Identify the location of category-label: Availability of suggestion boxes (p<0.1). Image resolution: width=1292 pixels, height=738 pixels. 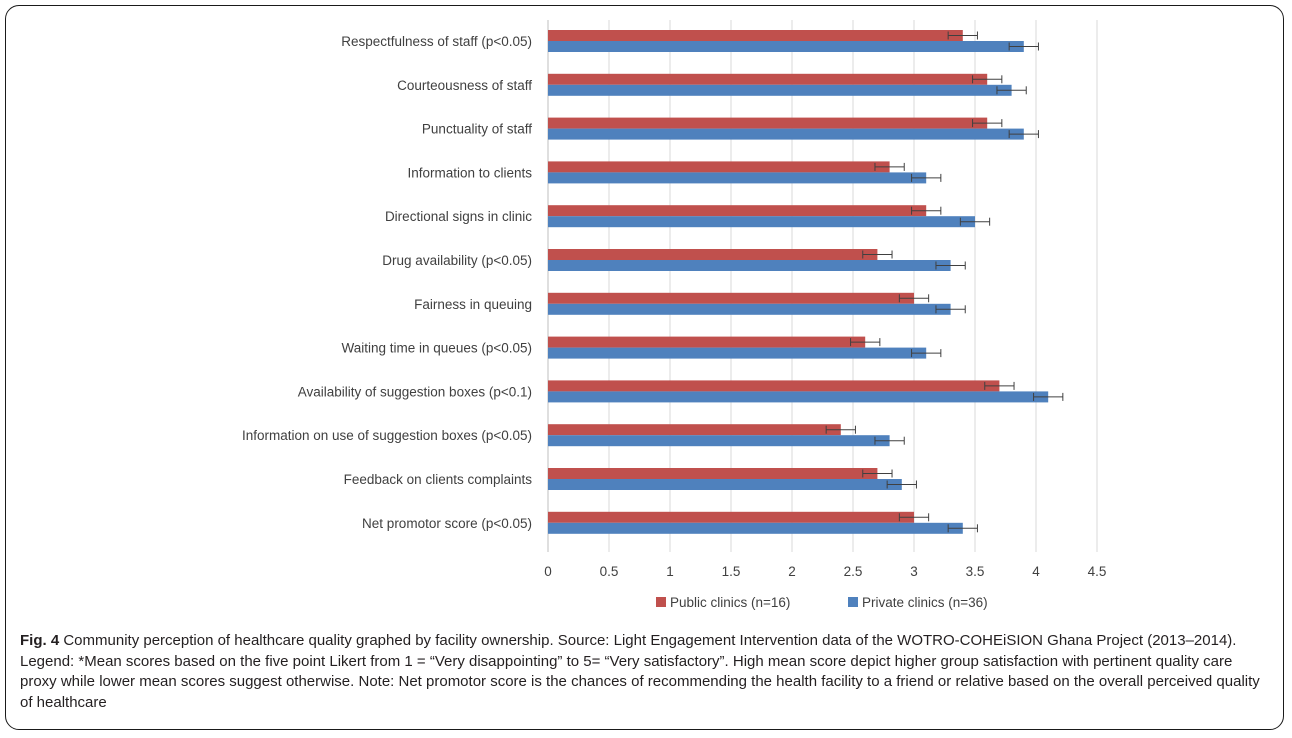
(415, 391).